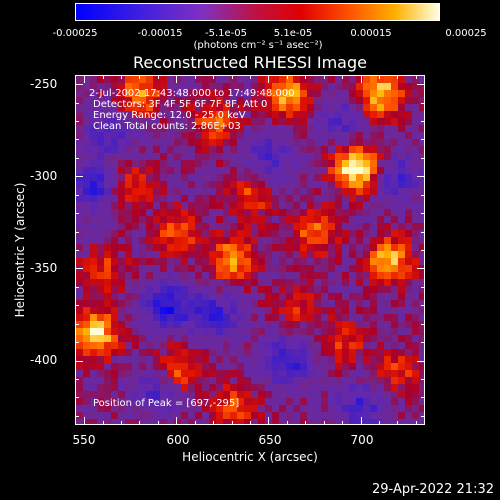  What do you see at coordinates (75, 33) in the screenshot?
I see `colorbar-tick: -0.00025` at bounding box center [75, 33].